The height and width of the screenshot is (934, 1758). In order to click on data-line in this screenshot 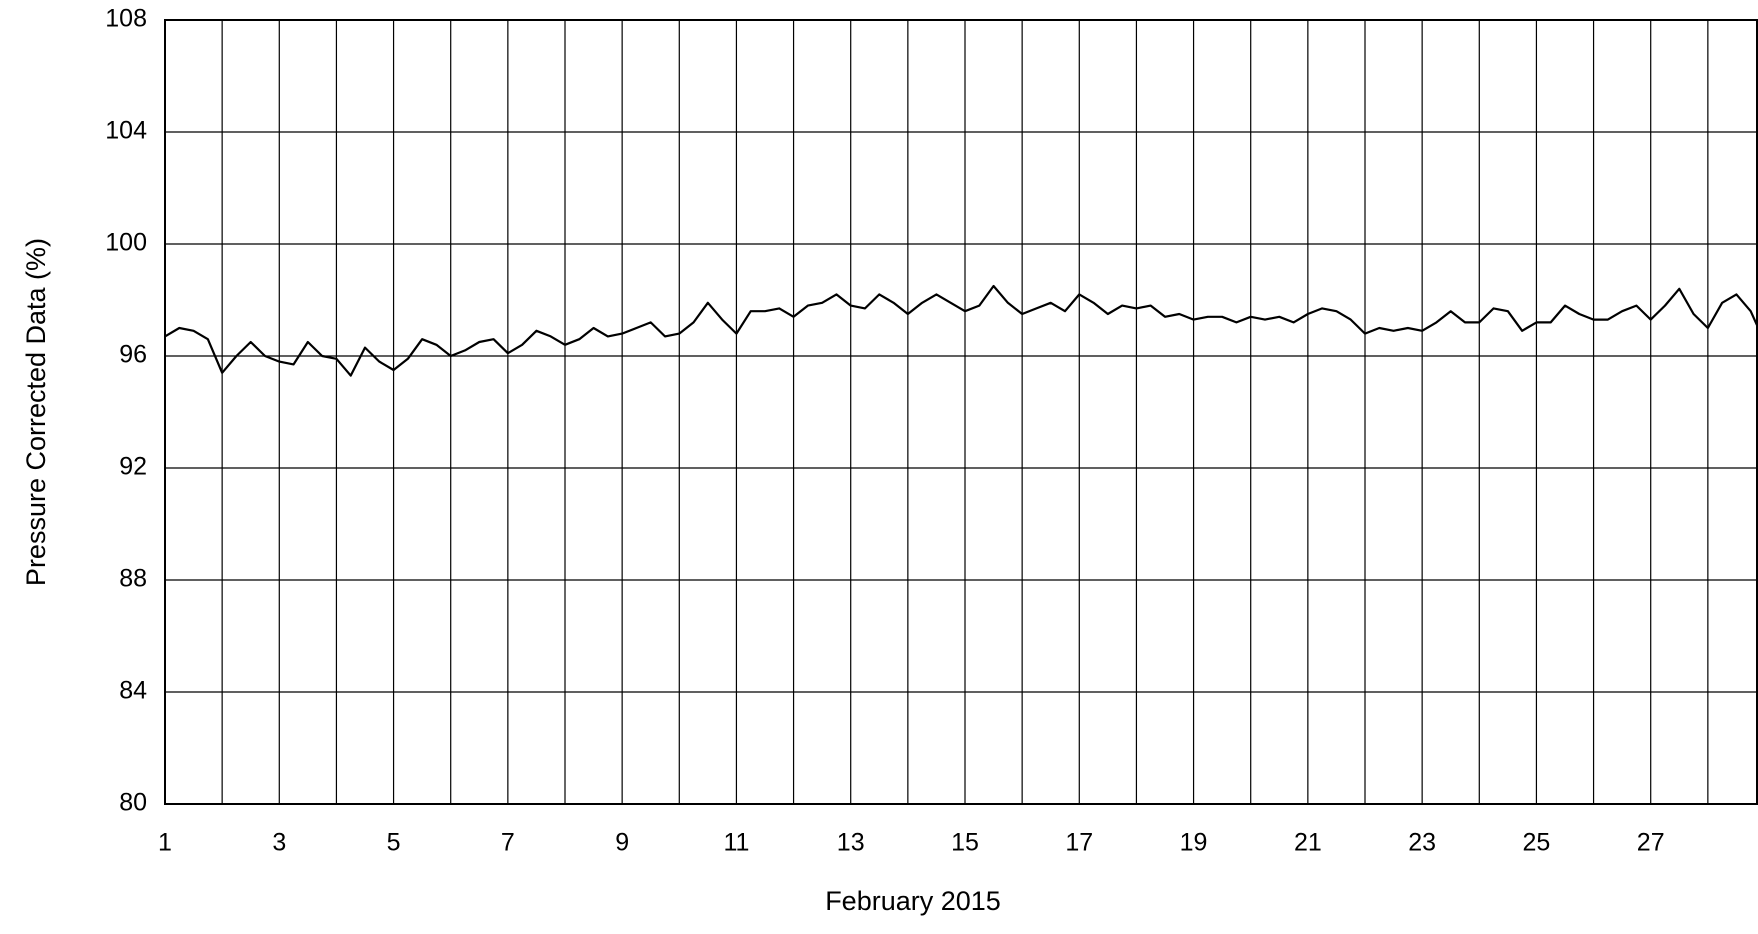, I will do `click(961, 330)`.